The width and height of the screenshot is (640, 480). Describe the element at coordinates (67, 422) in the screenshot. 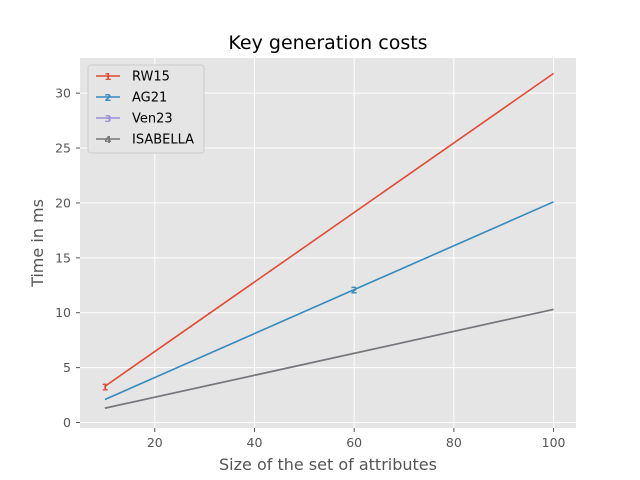

I see `y-tick-label: 0` at that location.